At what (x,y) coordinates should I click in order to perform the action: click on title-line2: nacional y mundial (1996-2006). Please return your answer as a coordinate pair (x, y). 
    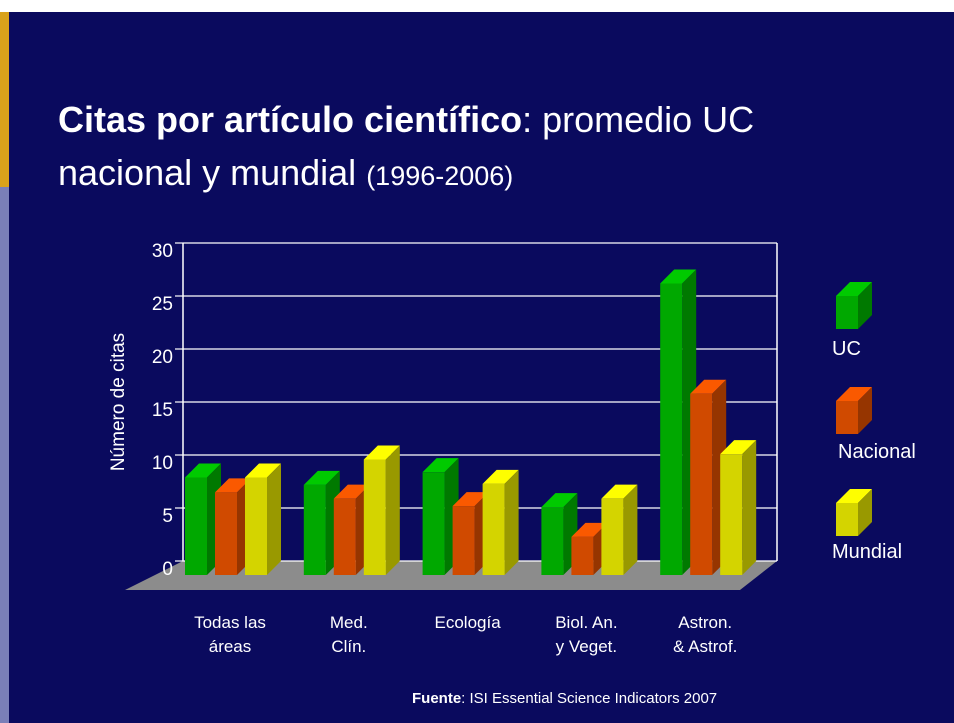
    Looking at the image, I should click on (285, 172).